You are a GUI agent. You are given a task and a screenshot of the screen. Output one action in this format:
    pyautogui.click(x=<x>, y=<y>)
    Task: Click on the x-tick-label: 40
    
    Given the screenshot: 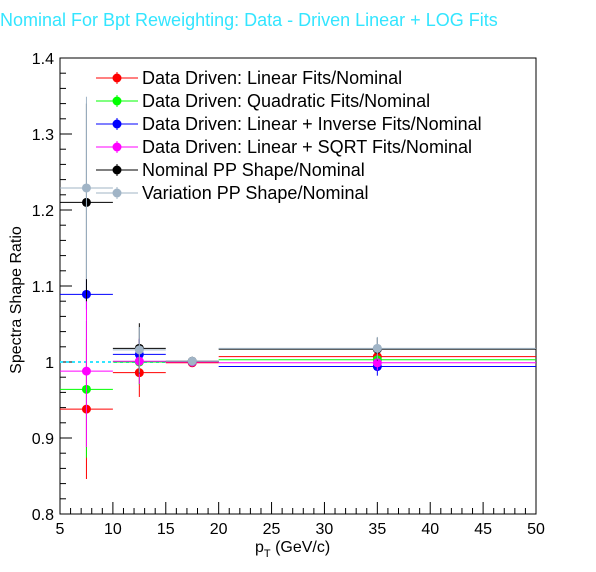 What is the action you would take?
    pyautogui.click(x=430, y=529)
    